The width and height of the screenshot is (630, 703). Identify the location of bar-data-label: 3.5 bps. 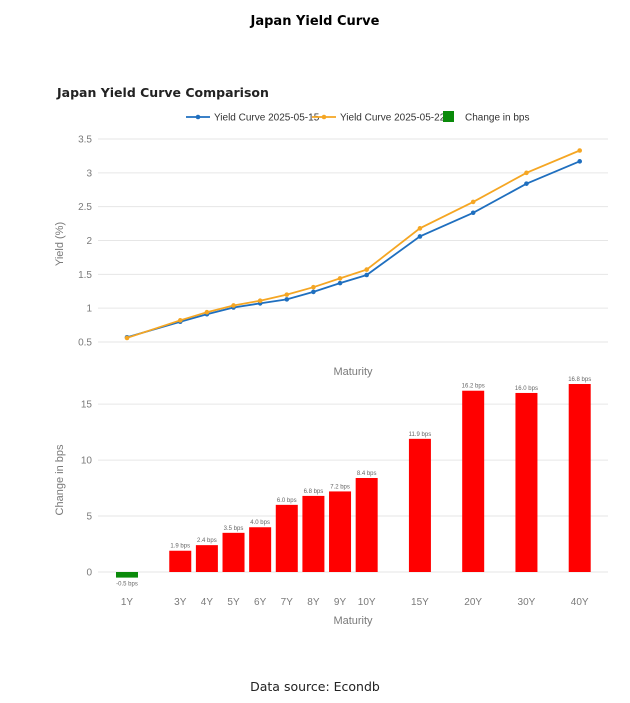
(234, 529).